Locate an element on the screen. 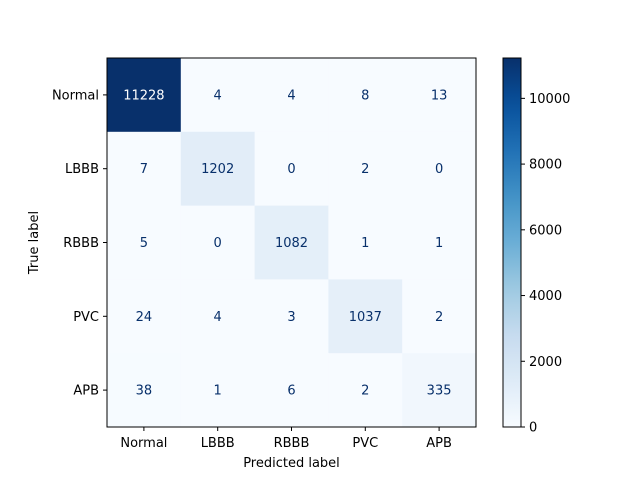 The image size is (640, 480). cell-value: 1082 is located at coordinates (291, 243).